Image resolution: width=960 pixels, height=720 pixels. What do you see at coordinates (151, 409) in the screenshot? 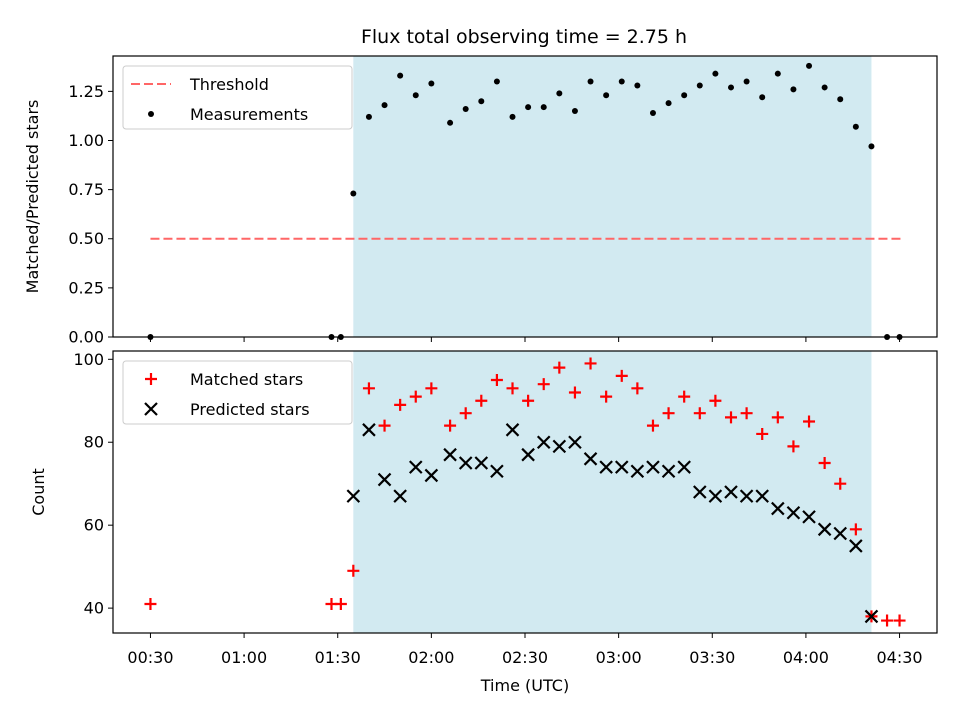
I see `legend-predicted-swatch` at bounding box center [151, 409].